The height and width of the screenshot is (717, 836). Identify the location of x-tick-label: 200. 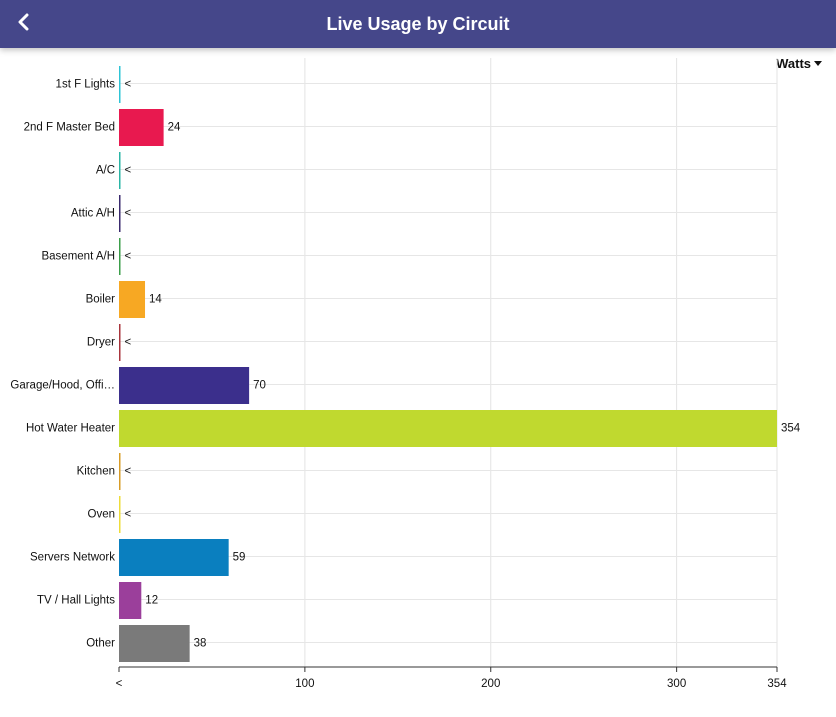
(490, 684).